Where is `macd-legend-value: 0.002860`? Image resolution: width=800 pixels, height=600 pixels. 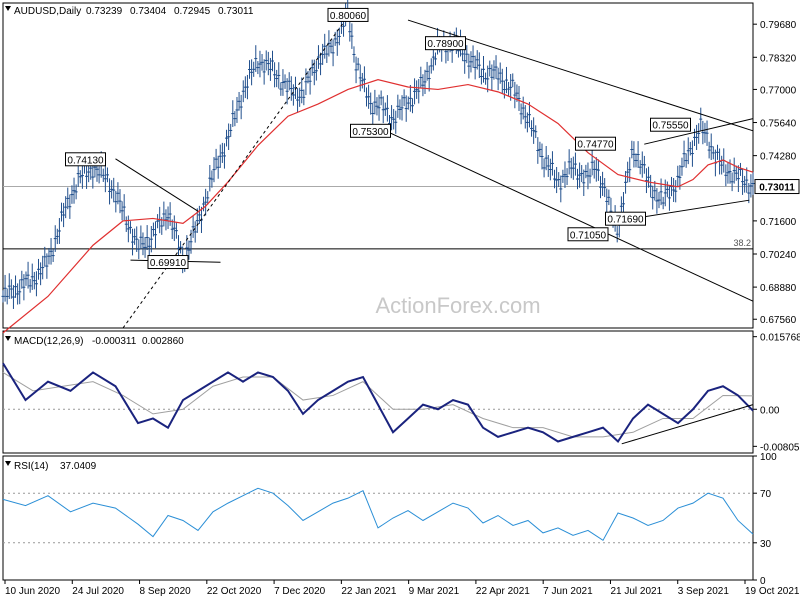
macd-legend-value: 0.002860 is located at coordinates (163, 341).